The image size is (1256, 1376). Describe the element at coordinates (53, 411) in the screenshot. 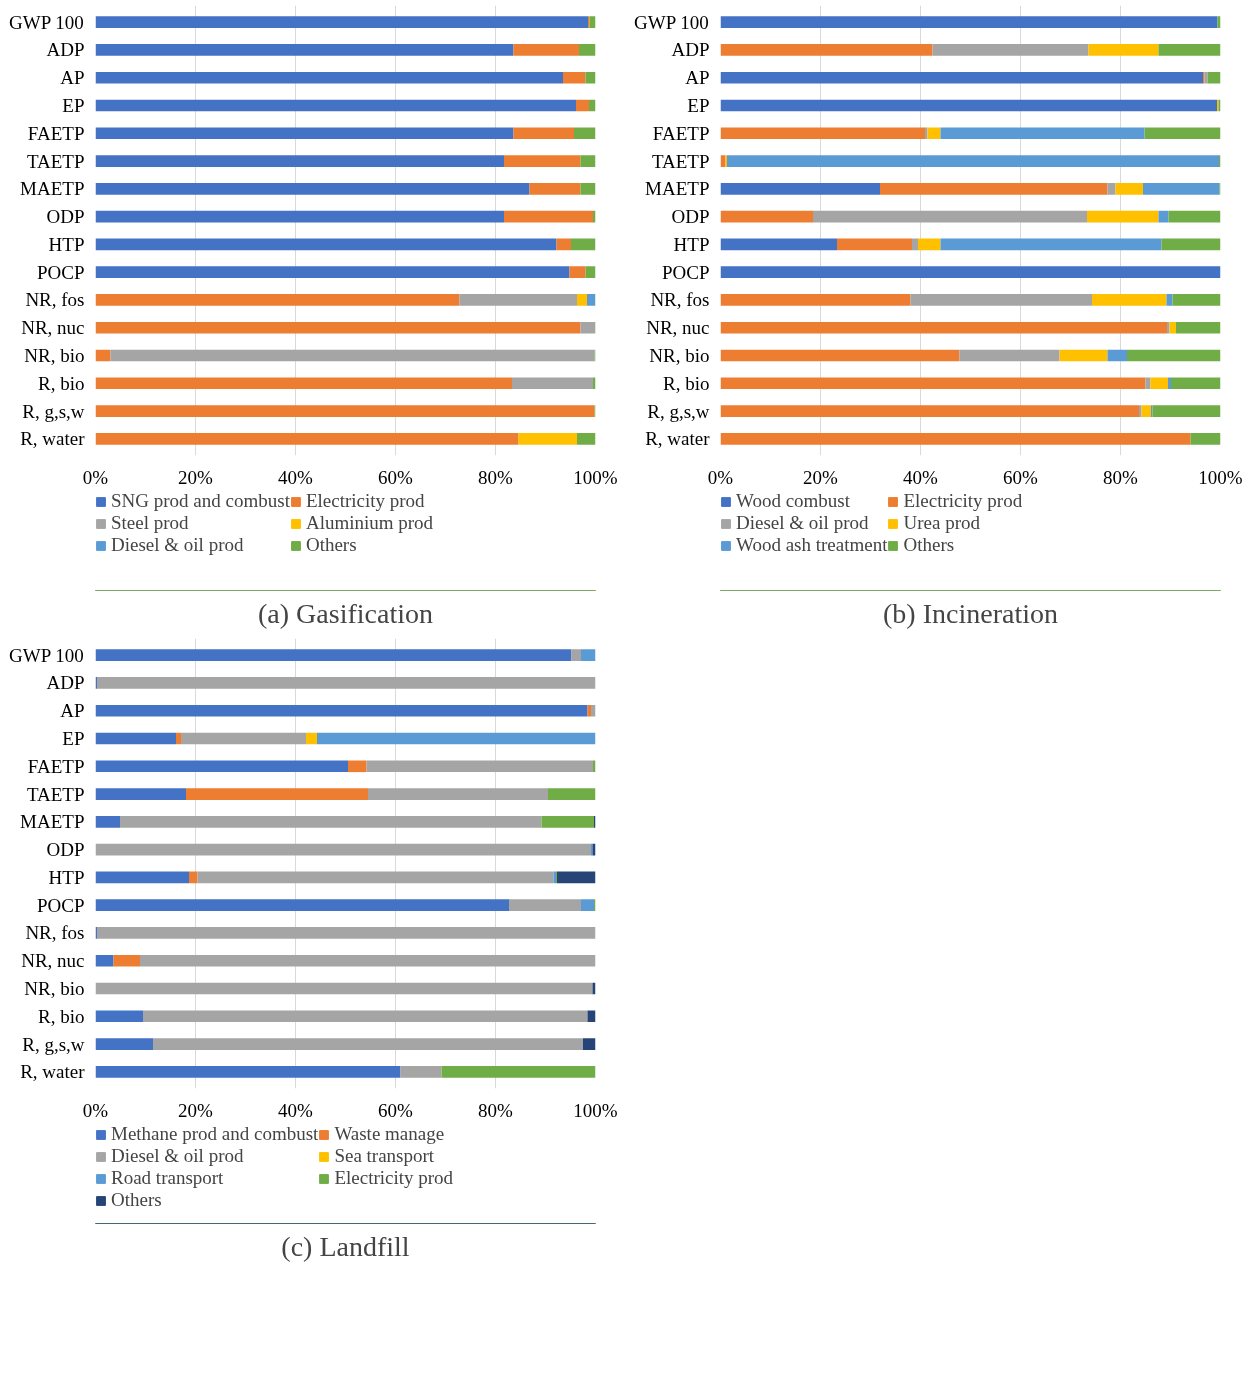

I see `y-tick-label: R, g,s,w` at that location.